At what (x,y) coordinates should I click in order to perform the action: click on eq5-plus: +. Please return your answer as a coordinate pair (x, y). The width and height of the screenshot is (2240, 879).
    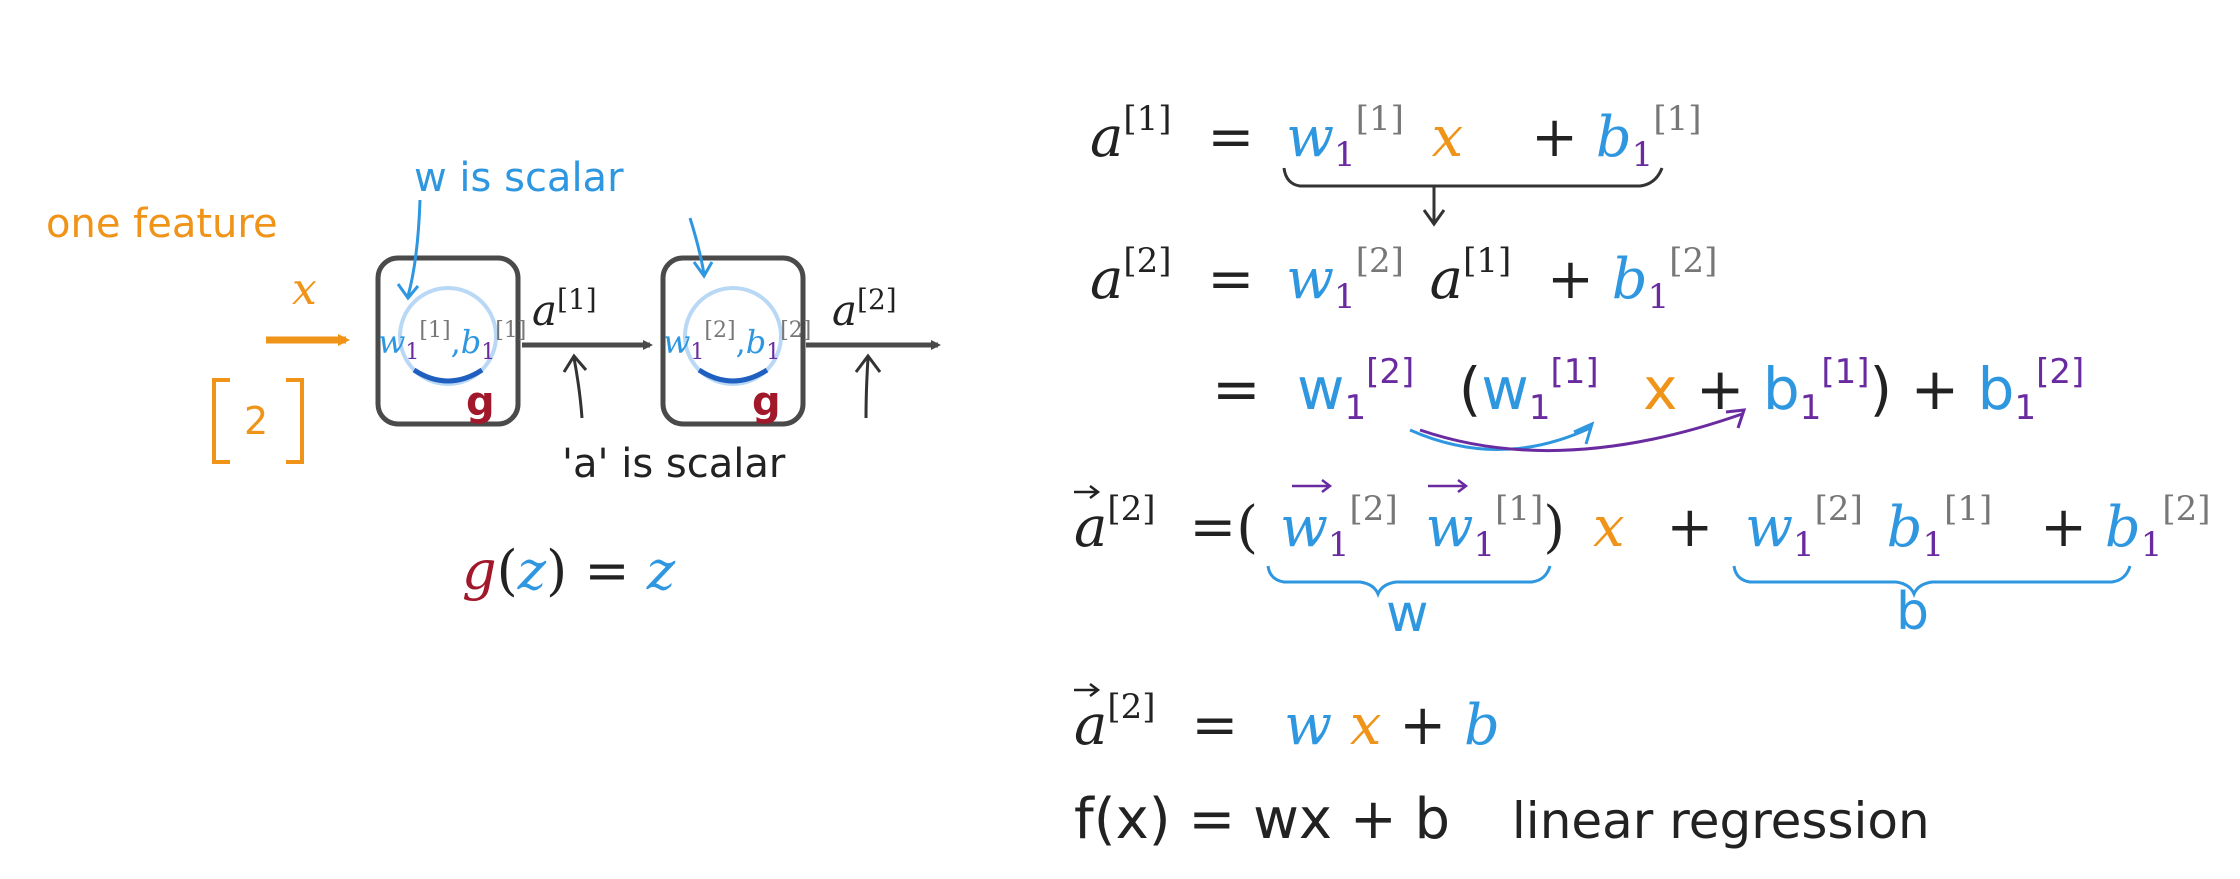
    Looking at the image, I should click on (1423, 725).